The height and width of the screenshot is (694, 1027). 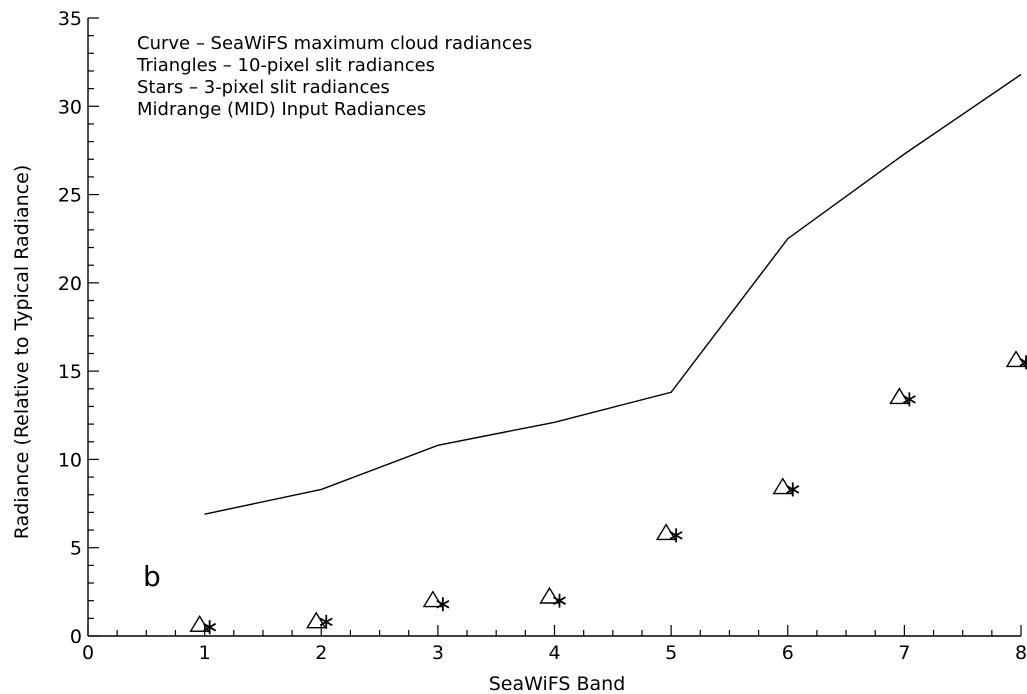 What do you see at coordinates (671, 653) in the screenshot?
I see `x-tick-label: 5` at bounding box center [671, 653].